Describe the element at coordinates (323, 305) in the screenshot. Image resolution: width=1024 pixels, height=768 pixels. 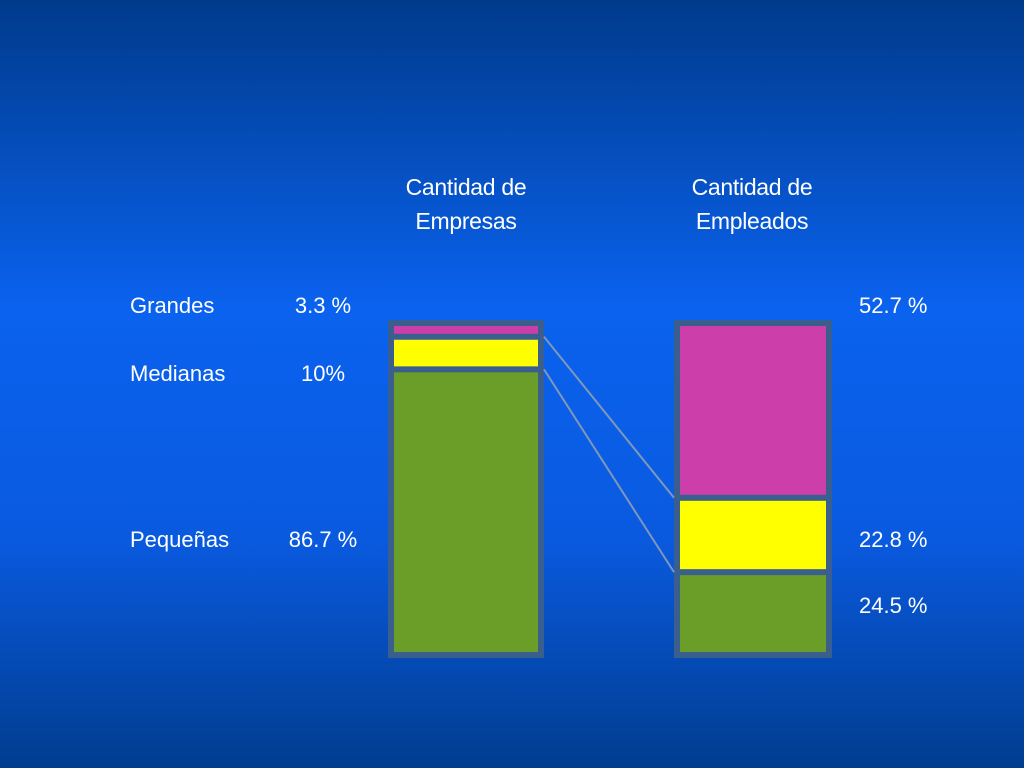
I see `value-empresas-grandes: 3.3 %` at that location.